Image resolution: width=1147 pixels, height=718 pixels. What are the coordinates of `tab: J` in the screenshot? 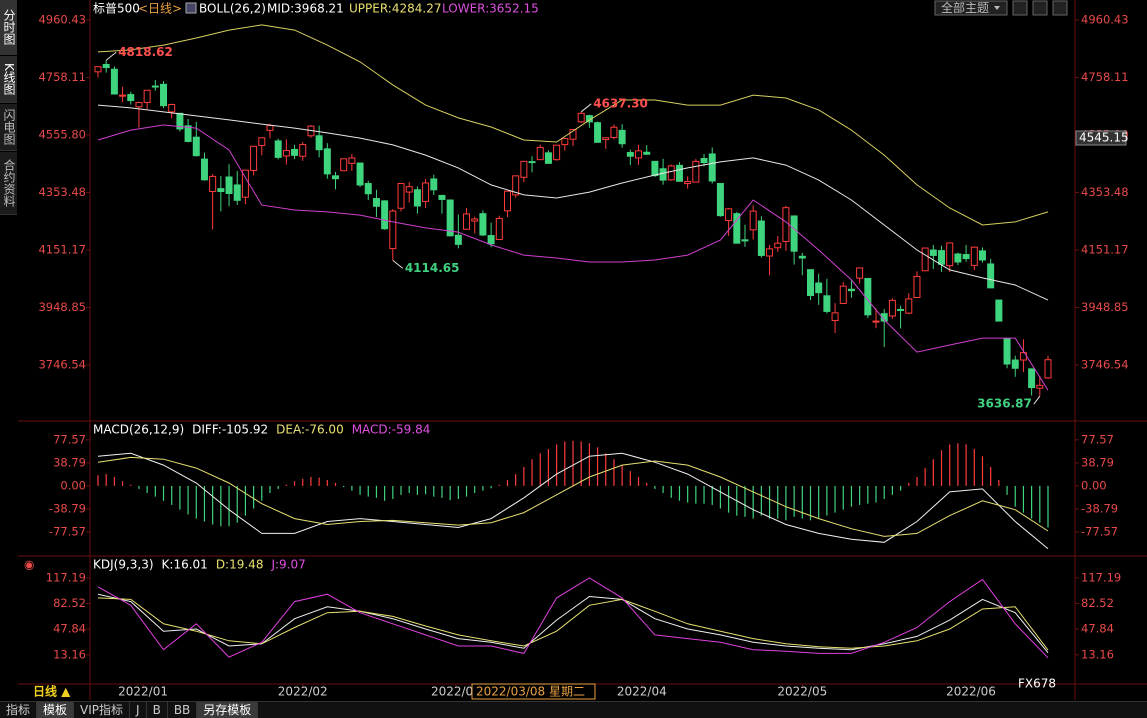 It's located at (138, 710).